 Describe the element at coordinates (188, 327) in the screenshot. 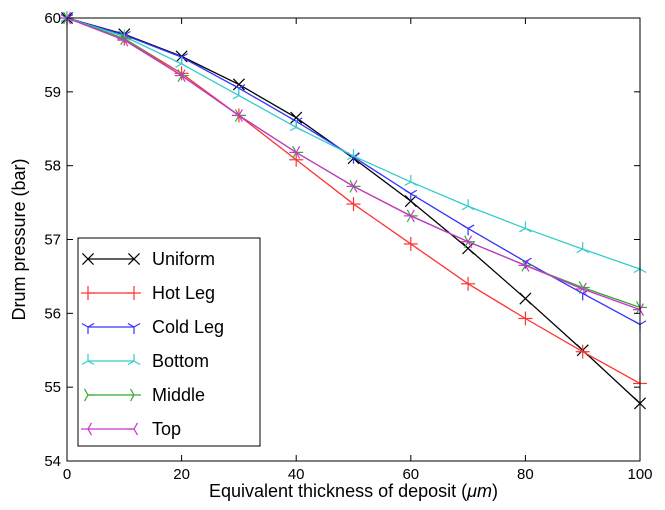

I see `legend-label: Cold Leg` at that location.